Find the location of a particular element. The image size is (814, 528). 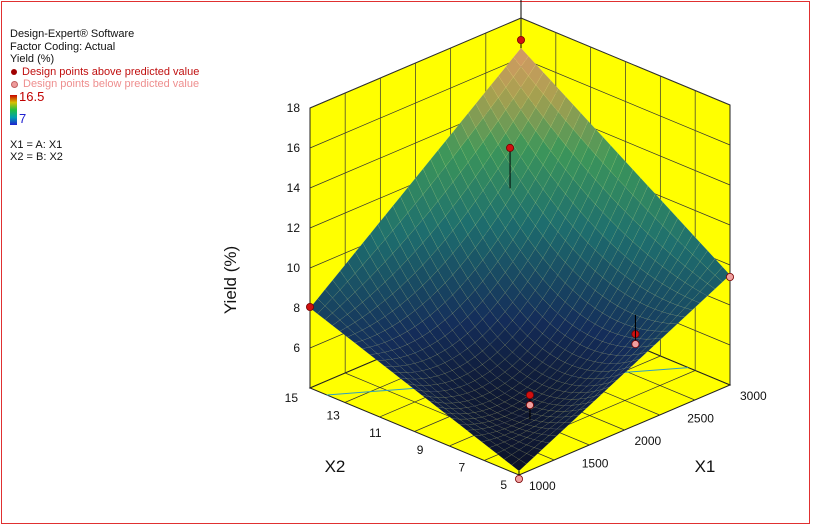

color-scale-max: 16.5 is located at coordinates (32, 96).